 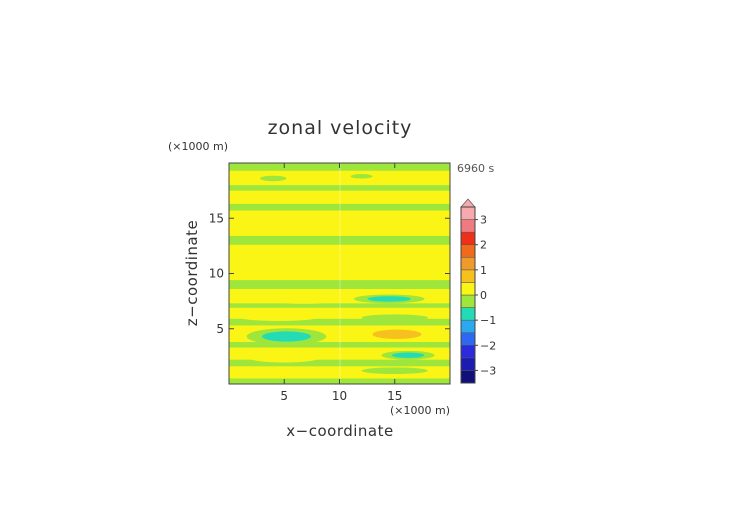 What do you see at coordinates (488, 320) in the screenshot?
I see `colorbar-tick-label: −1` at bounding box center [488, 320].